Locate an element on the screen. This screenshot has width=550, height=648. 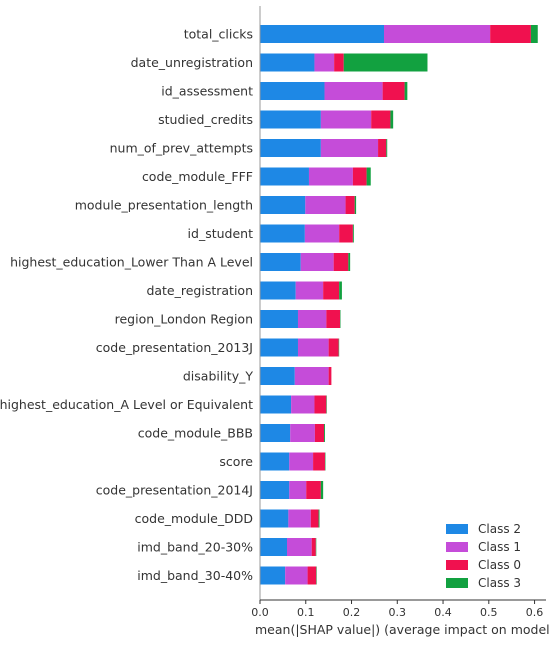
category-label: id_assessment is located at coordinates (207, 91).